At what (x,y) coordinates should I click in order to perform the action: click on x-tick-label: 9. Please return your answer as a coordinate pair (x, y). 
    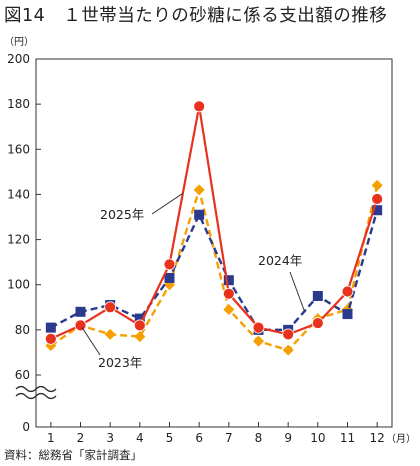
    Looking at the image, I should click on (288, 438).